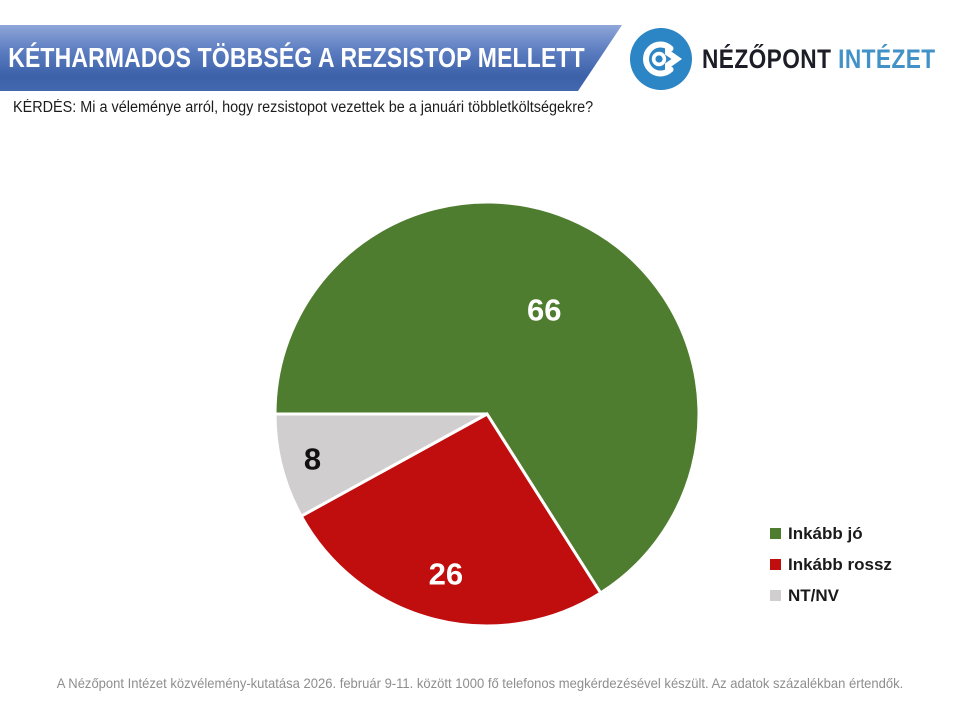 This screenshot has width=960, height=720. I want to click on logo-name-secondary: INTÉZET, so click(887, 58).